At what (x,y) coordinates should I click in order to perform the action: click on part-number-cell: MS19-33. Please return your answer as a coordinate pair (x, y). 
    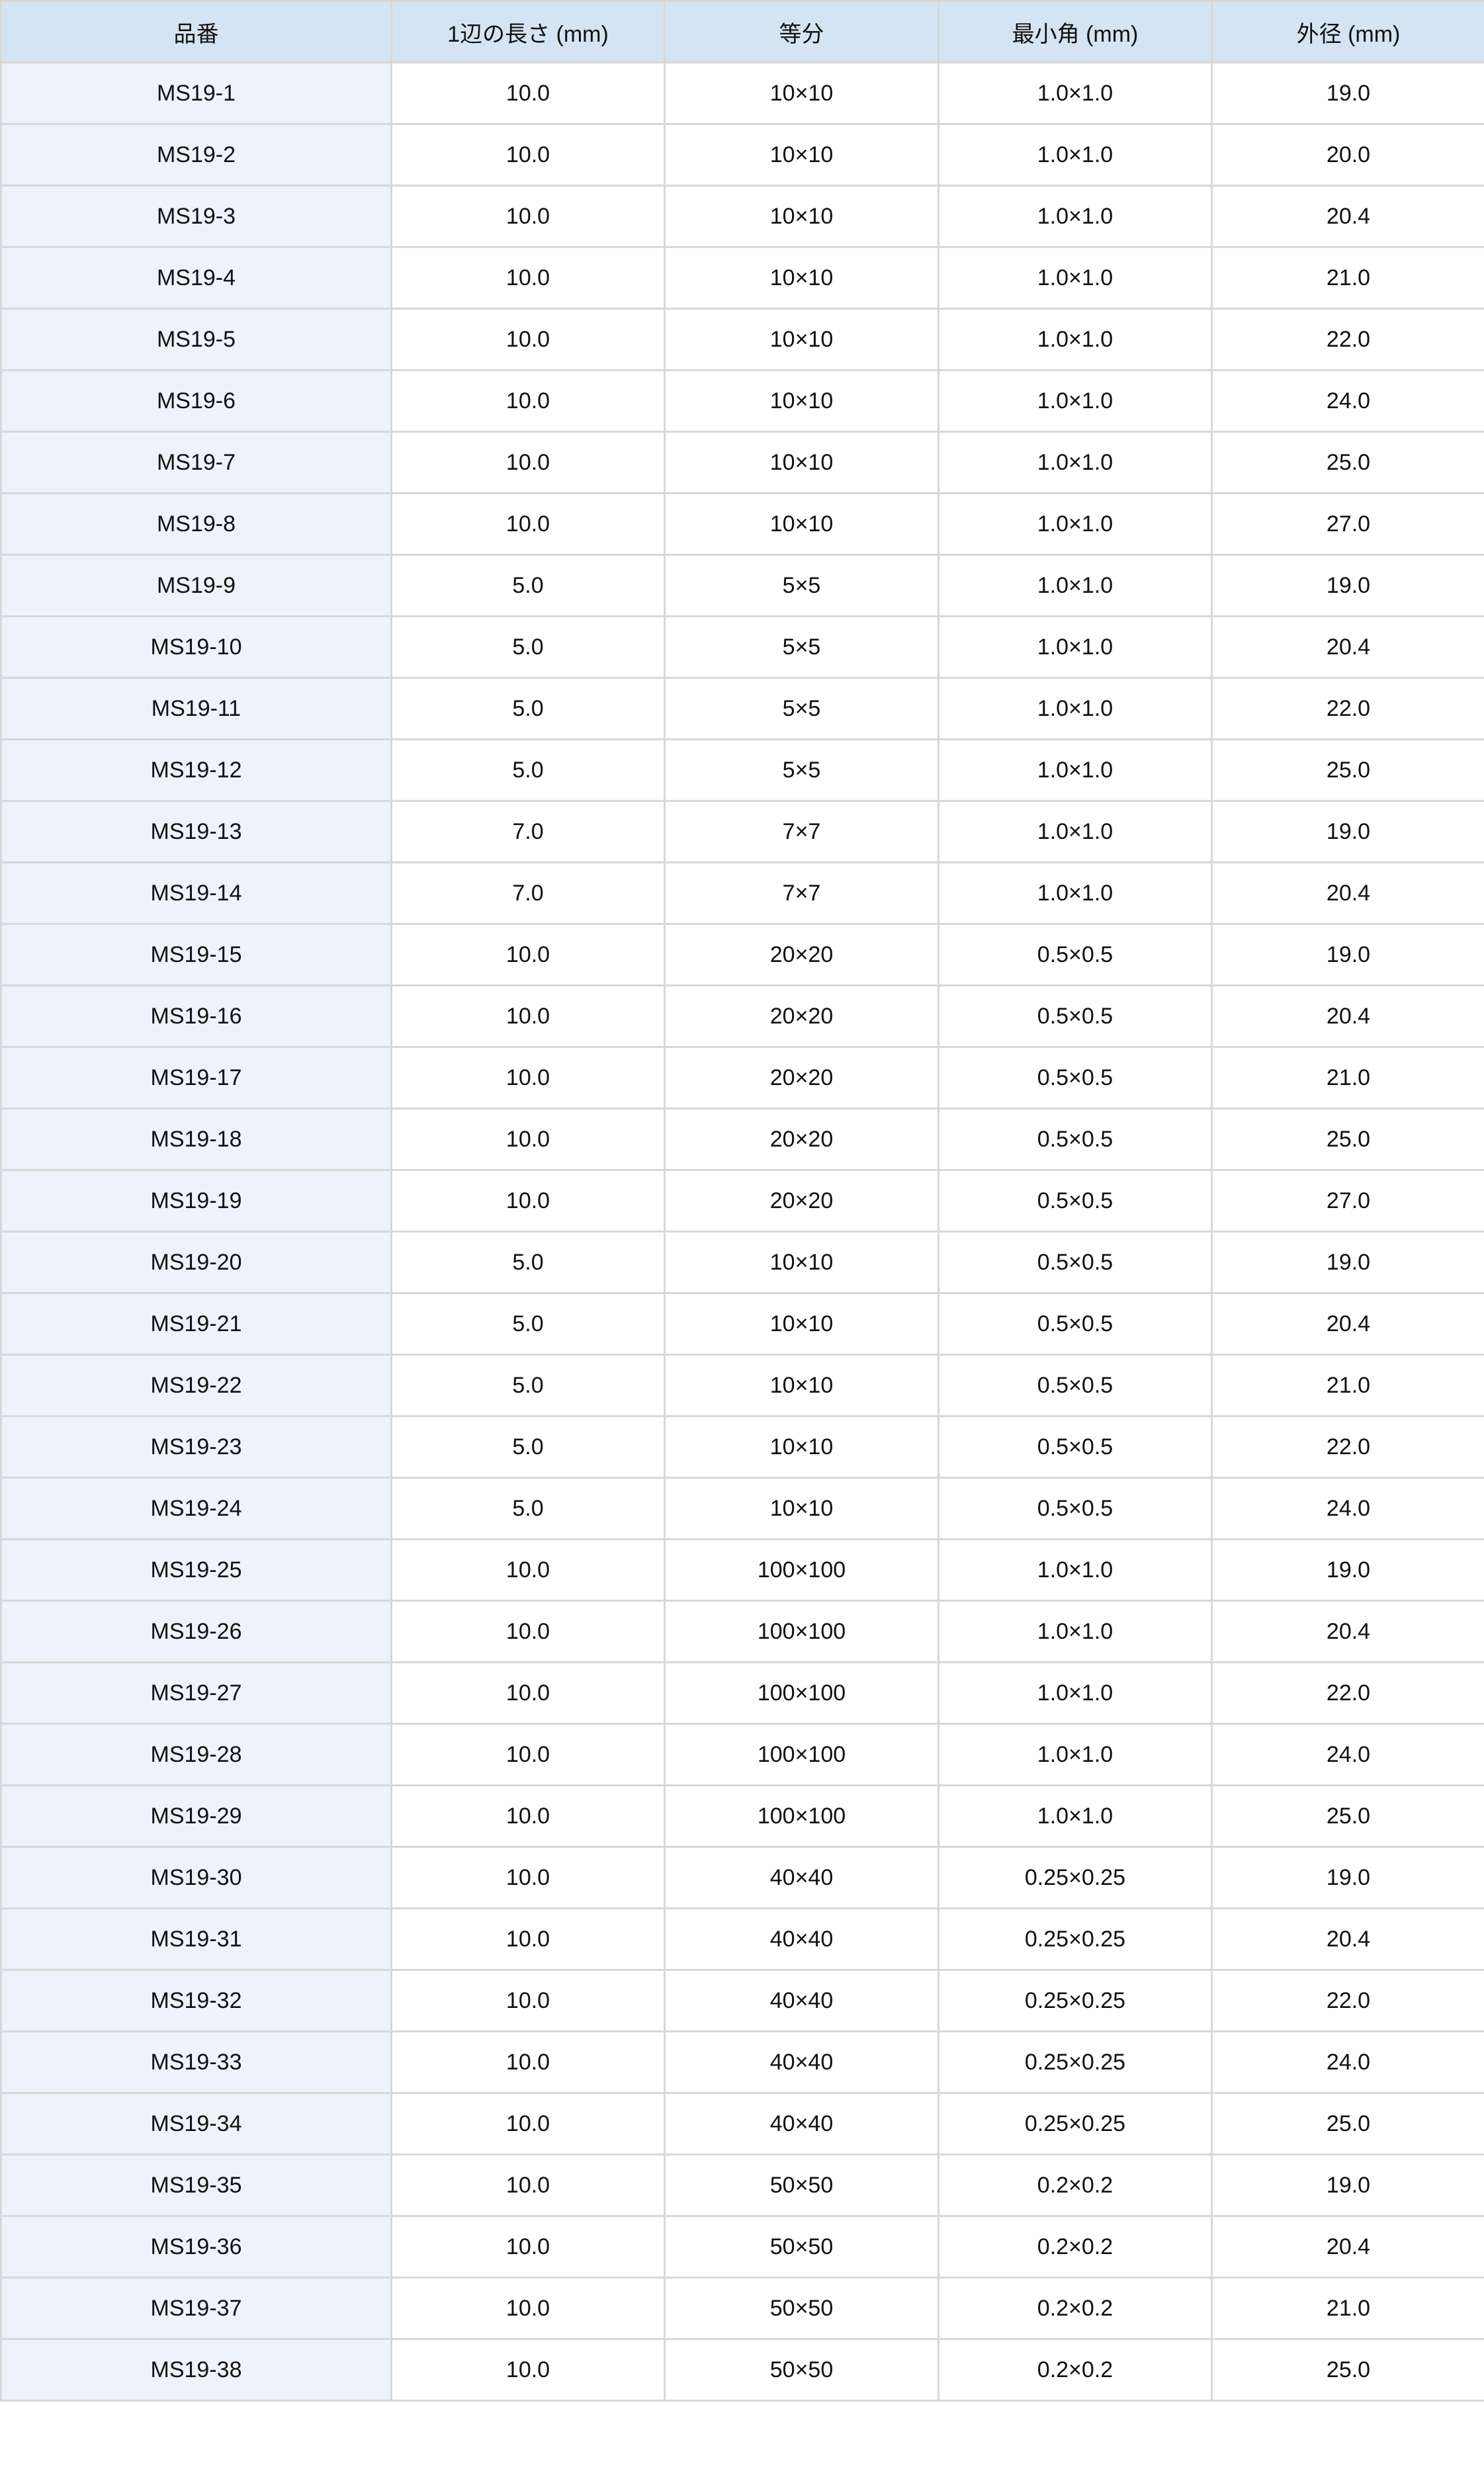
    Looking at the image, I should click on (196, 2062).